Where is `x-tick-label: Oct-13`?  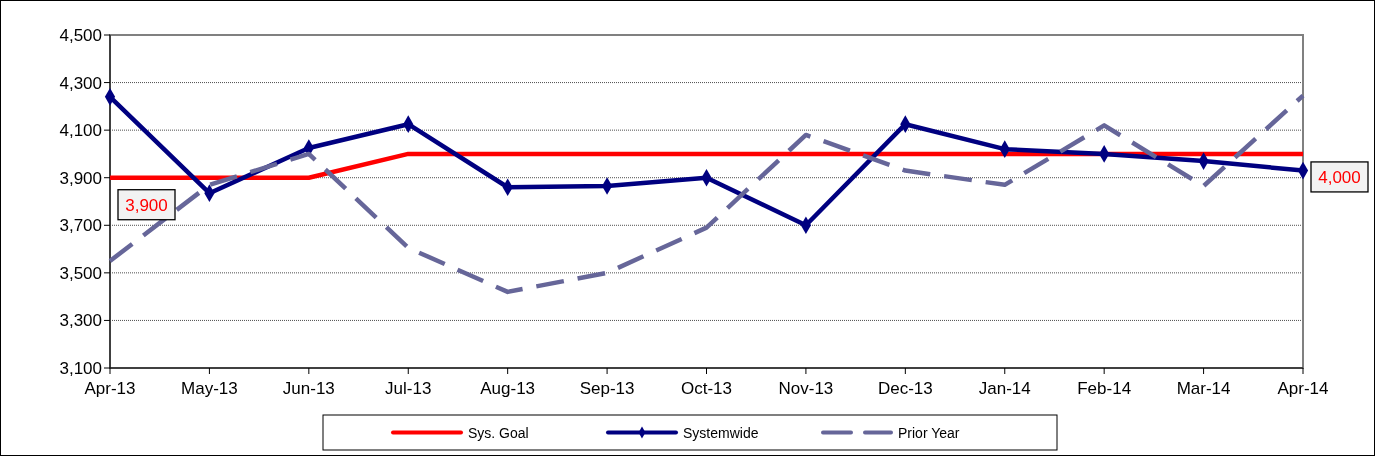 x-tick-label: Oct-13 is located at coordinates (706, 388).